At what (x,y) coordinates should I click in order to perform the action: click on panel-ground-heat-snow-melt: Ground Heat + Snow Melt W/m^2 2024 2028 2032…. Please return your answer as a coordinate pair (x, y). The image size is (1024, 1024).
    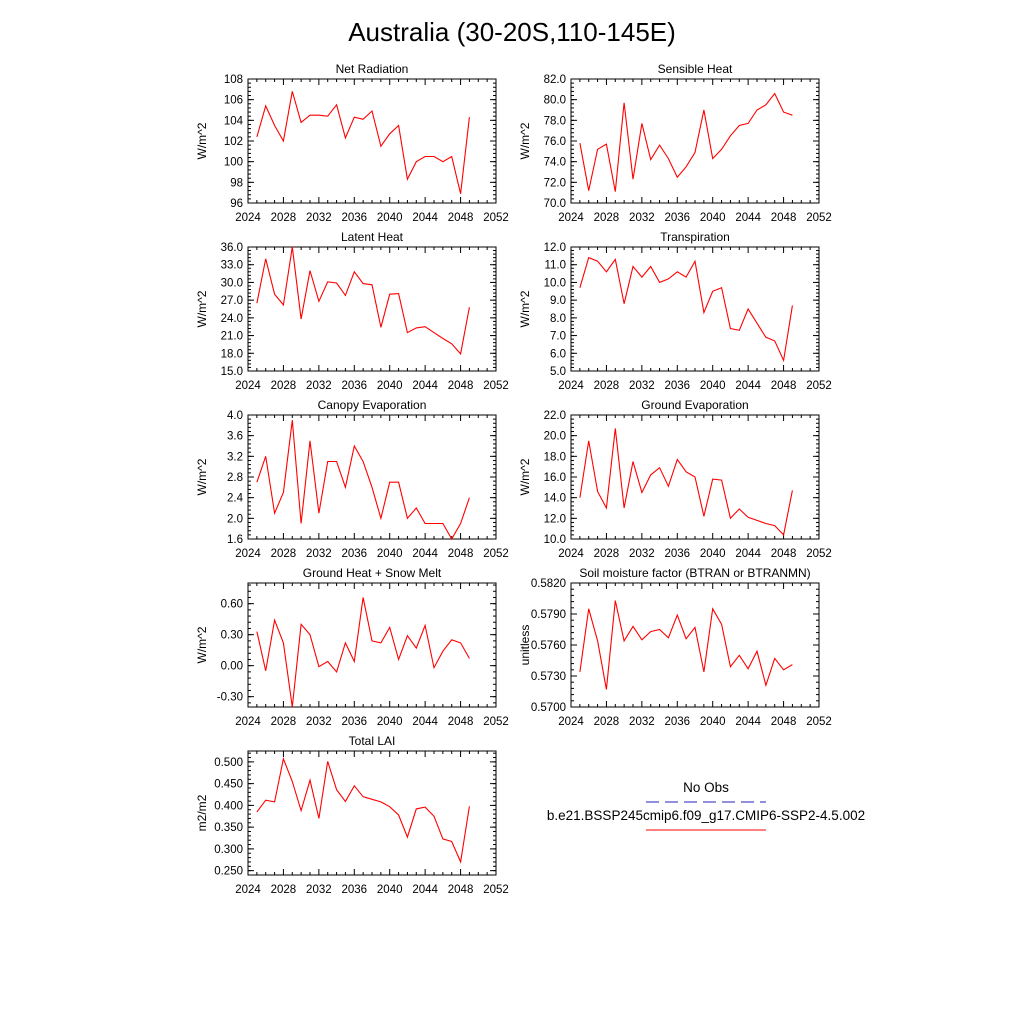
    Looking at the image, I should click on (352, 647).